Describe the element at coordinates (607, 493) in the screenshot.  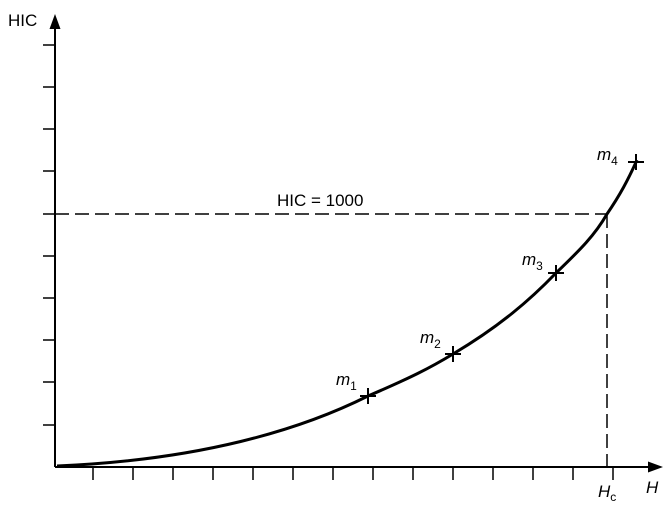
I see `hc-label: Hc` at that location.